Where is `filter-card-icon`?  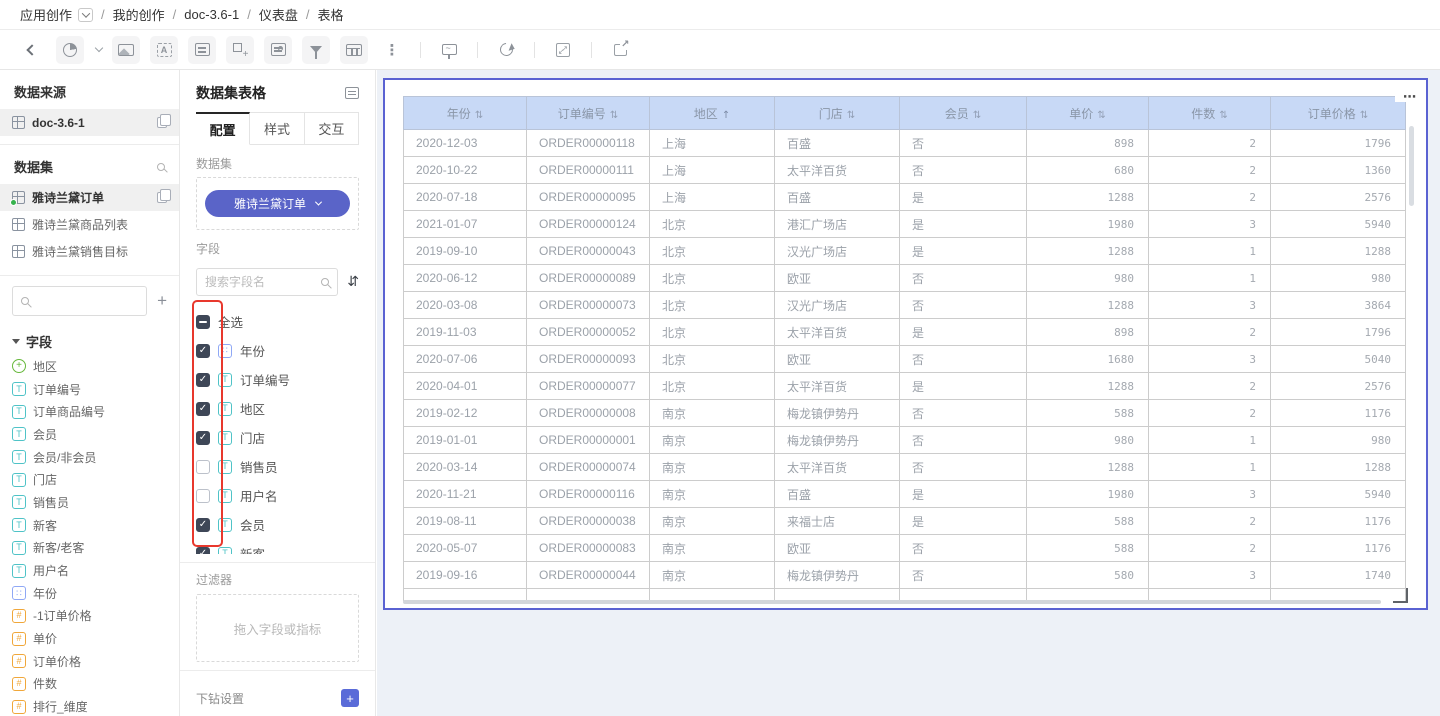 filter-card-icon is located at coordinates (278, 49).